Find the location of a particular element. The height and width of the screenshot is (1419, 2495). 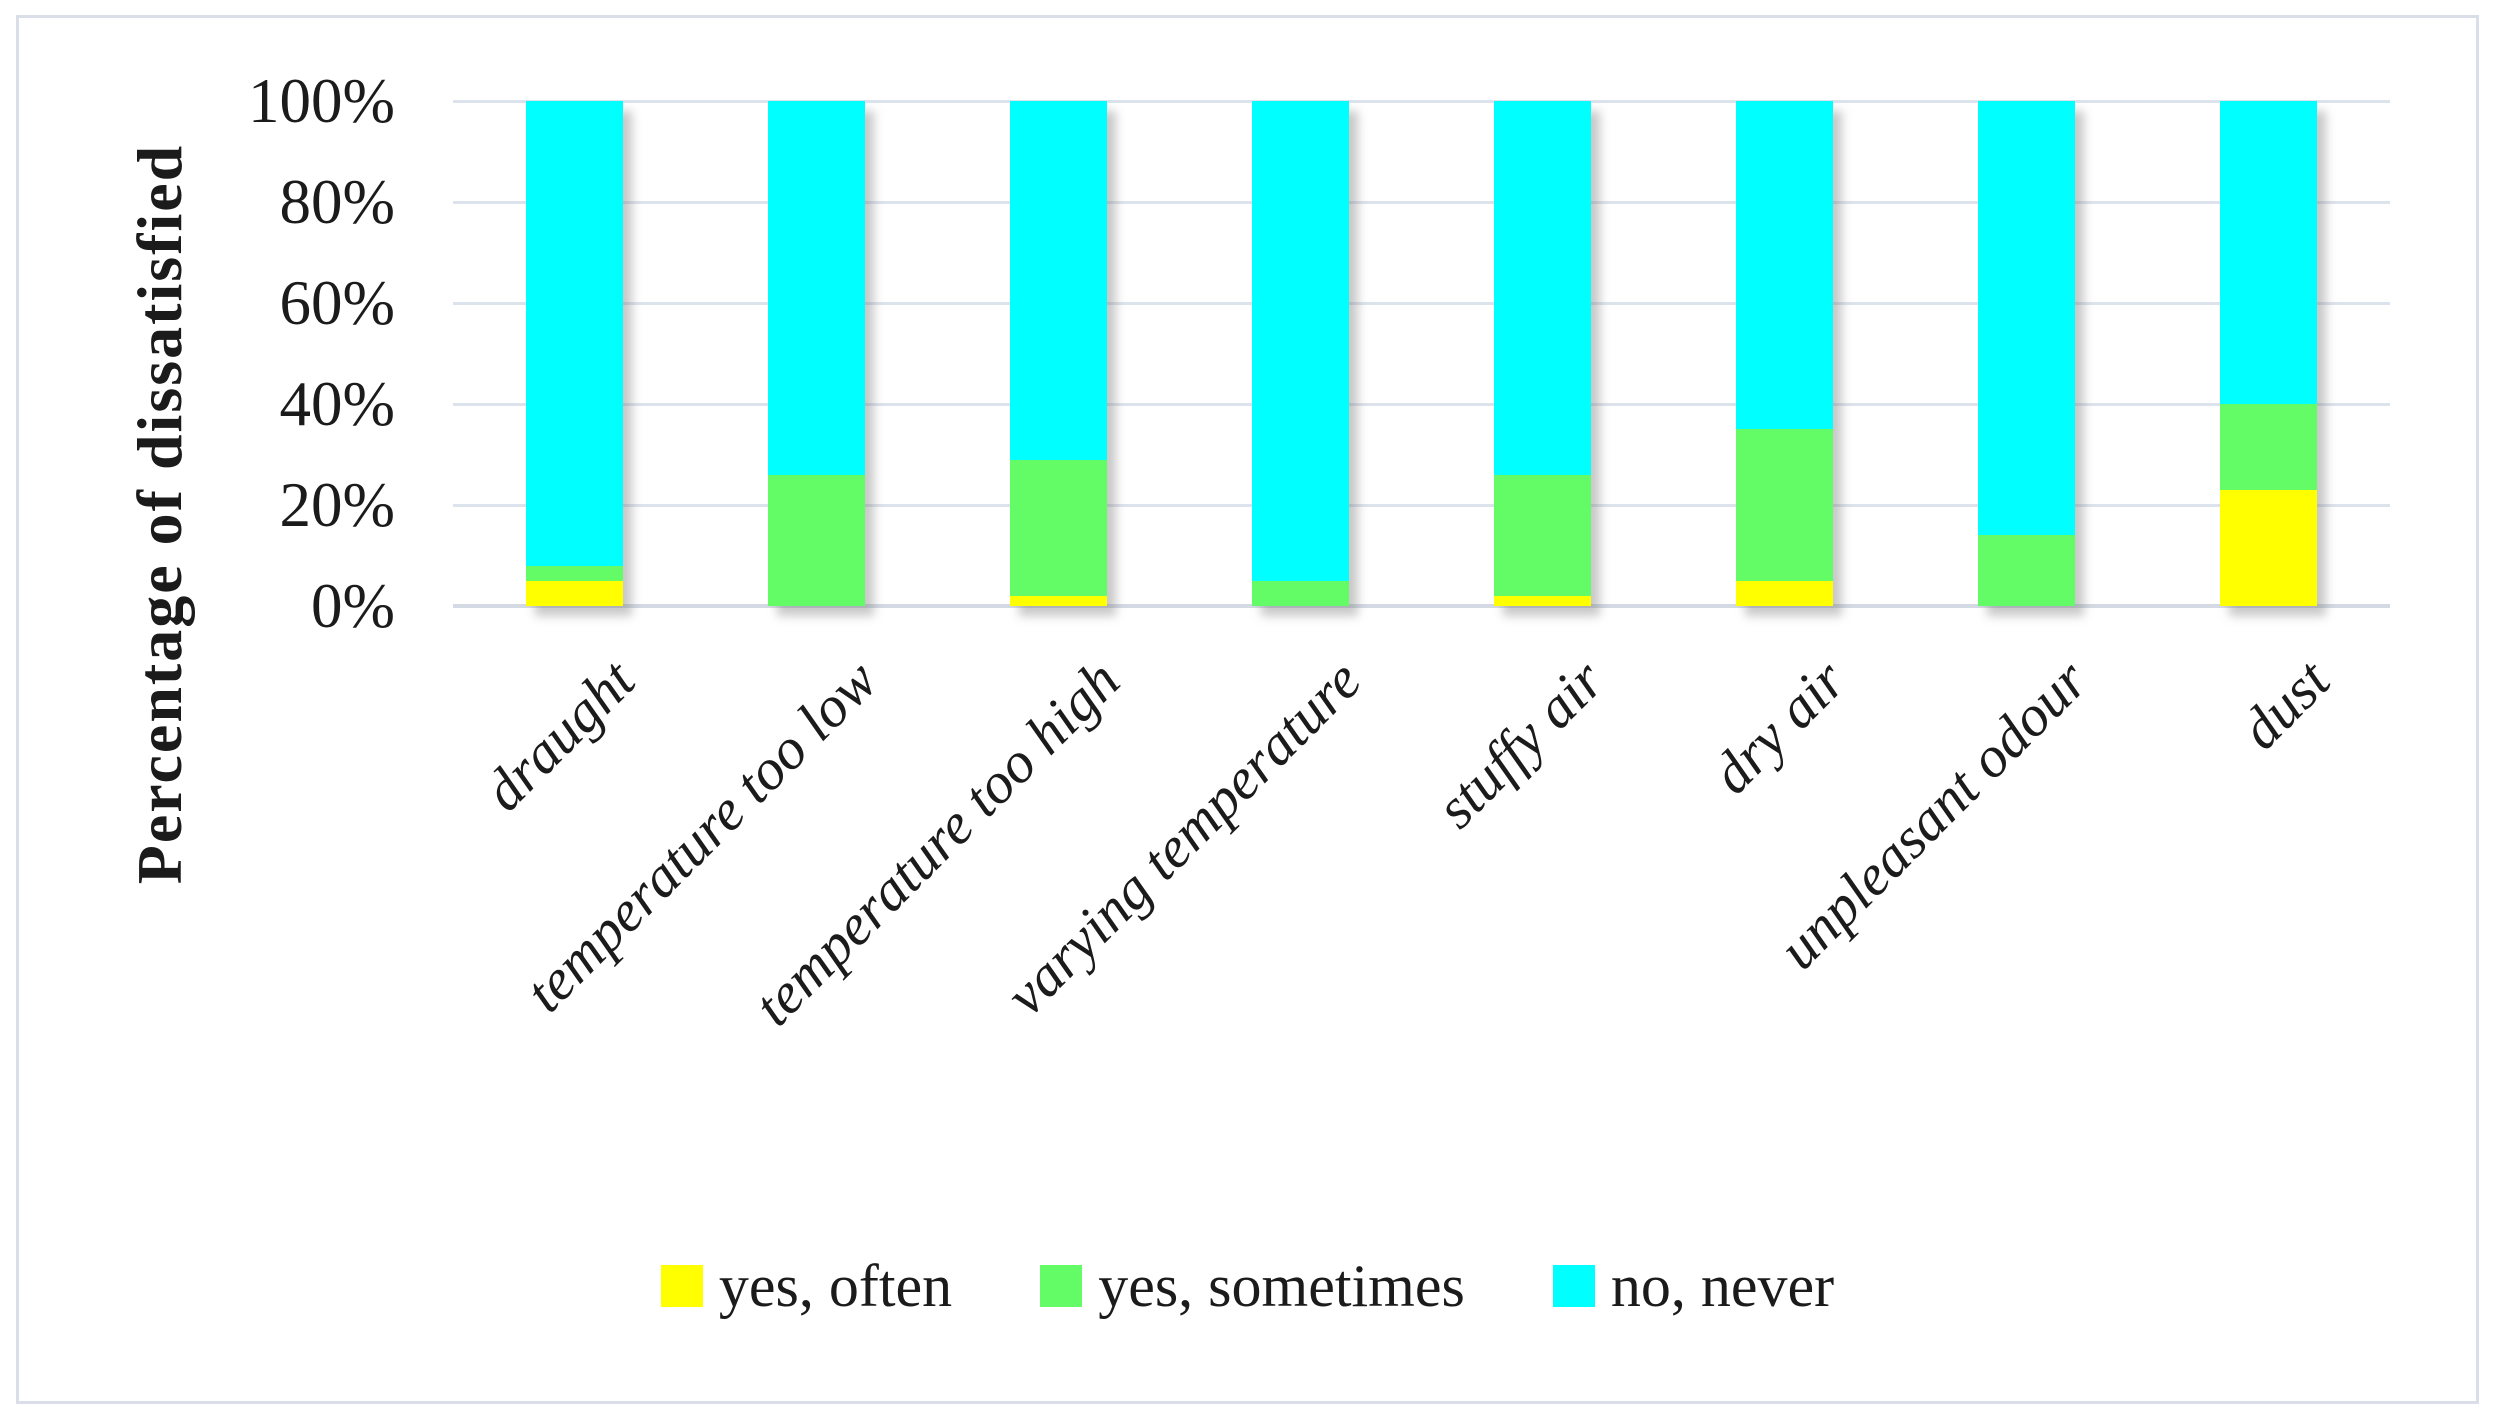

legend-item-yes-sometimes: yes, sometimes is located at coordinates (1252, 1286).